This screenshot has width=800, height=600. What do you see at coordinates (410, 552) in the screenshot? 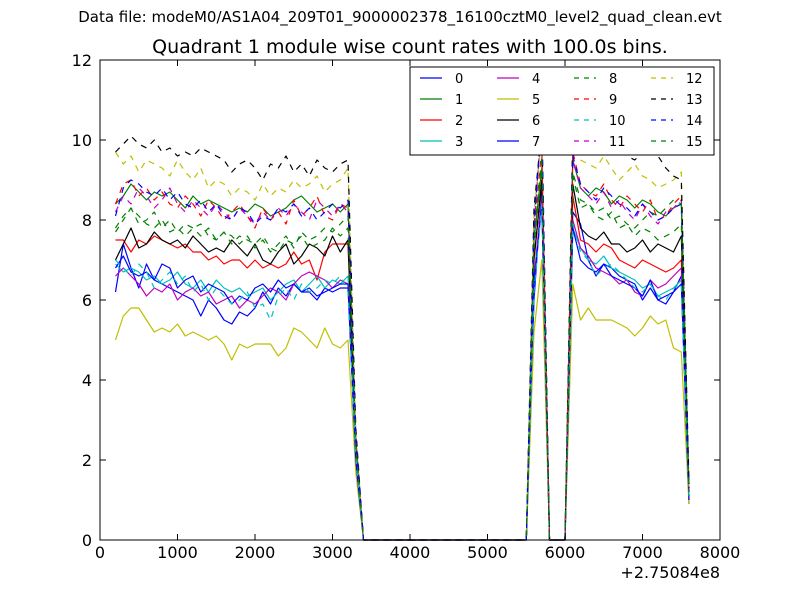
I see `x-tick-label: 4000` at bounding box center [410, 552].